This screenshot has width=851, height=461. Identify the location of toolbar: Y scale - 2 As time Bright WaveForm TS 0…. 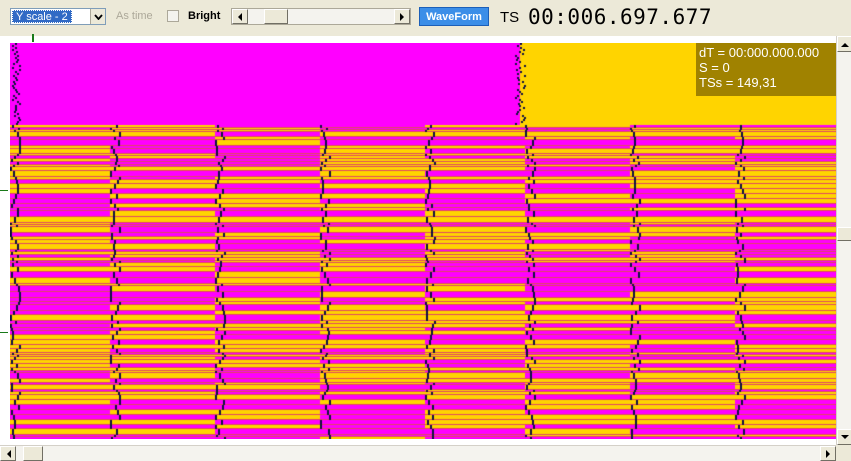
(425, 18).